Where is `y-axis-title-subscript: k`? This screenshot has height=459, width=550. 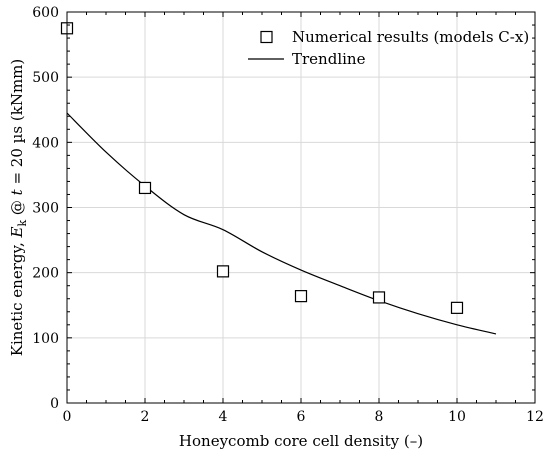 y-axis-title-subscript: k is located at coordinates (22, 223).